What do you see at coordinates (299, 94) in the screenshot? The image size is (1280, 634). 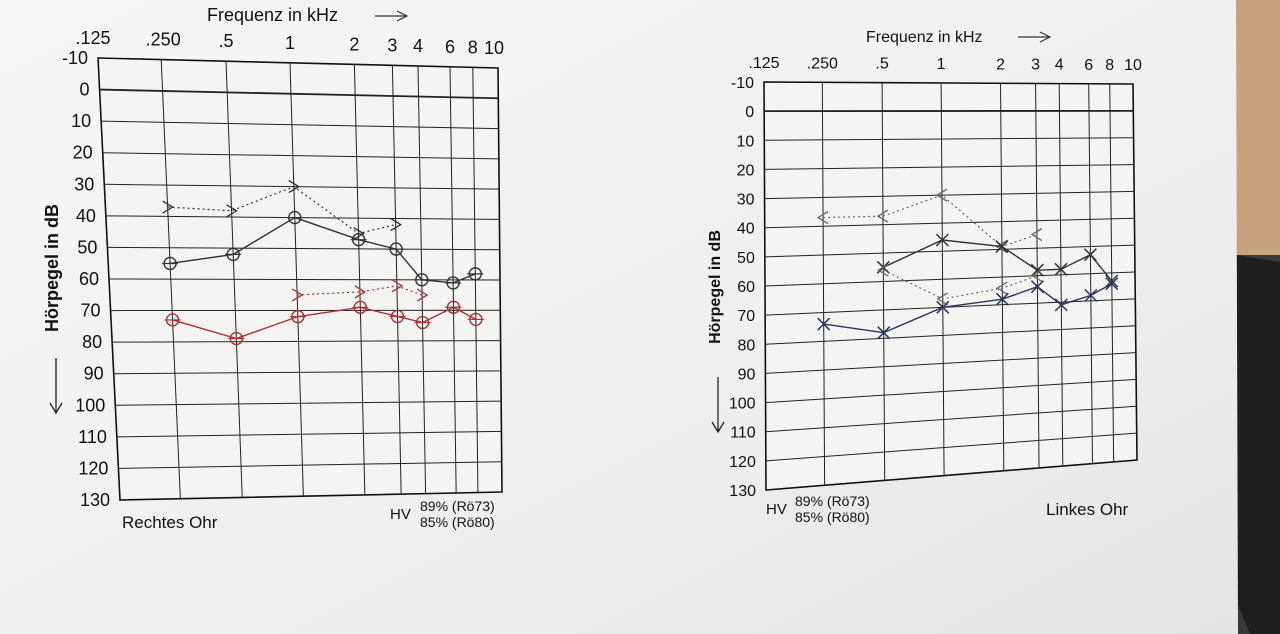 I see `zero-db-line` at bounding box center [299, 94].